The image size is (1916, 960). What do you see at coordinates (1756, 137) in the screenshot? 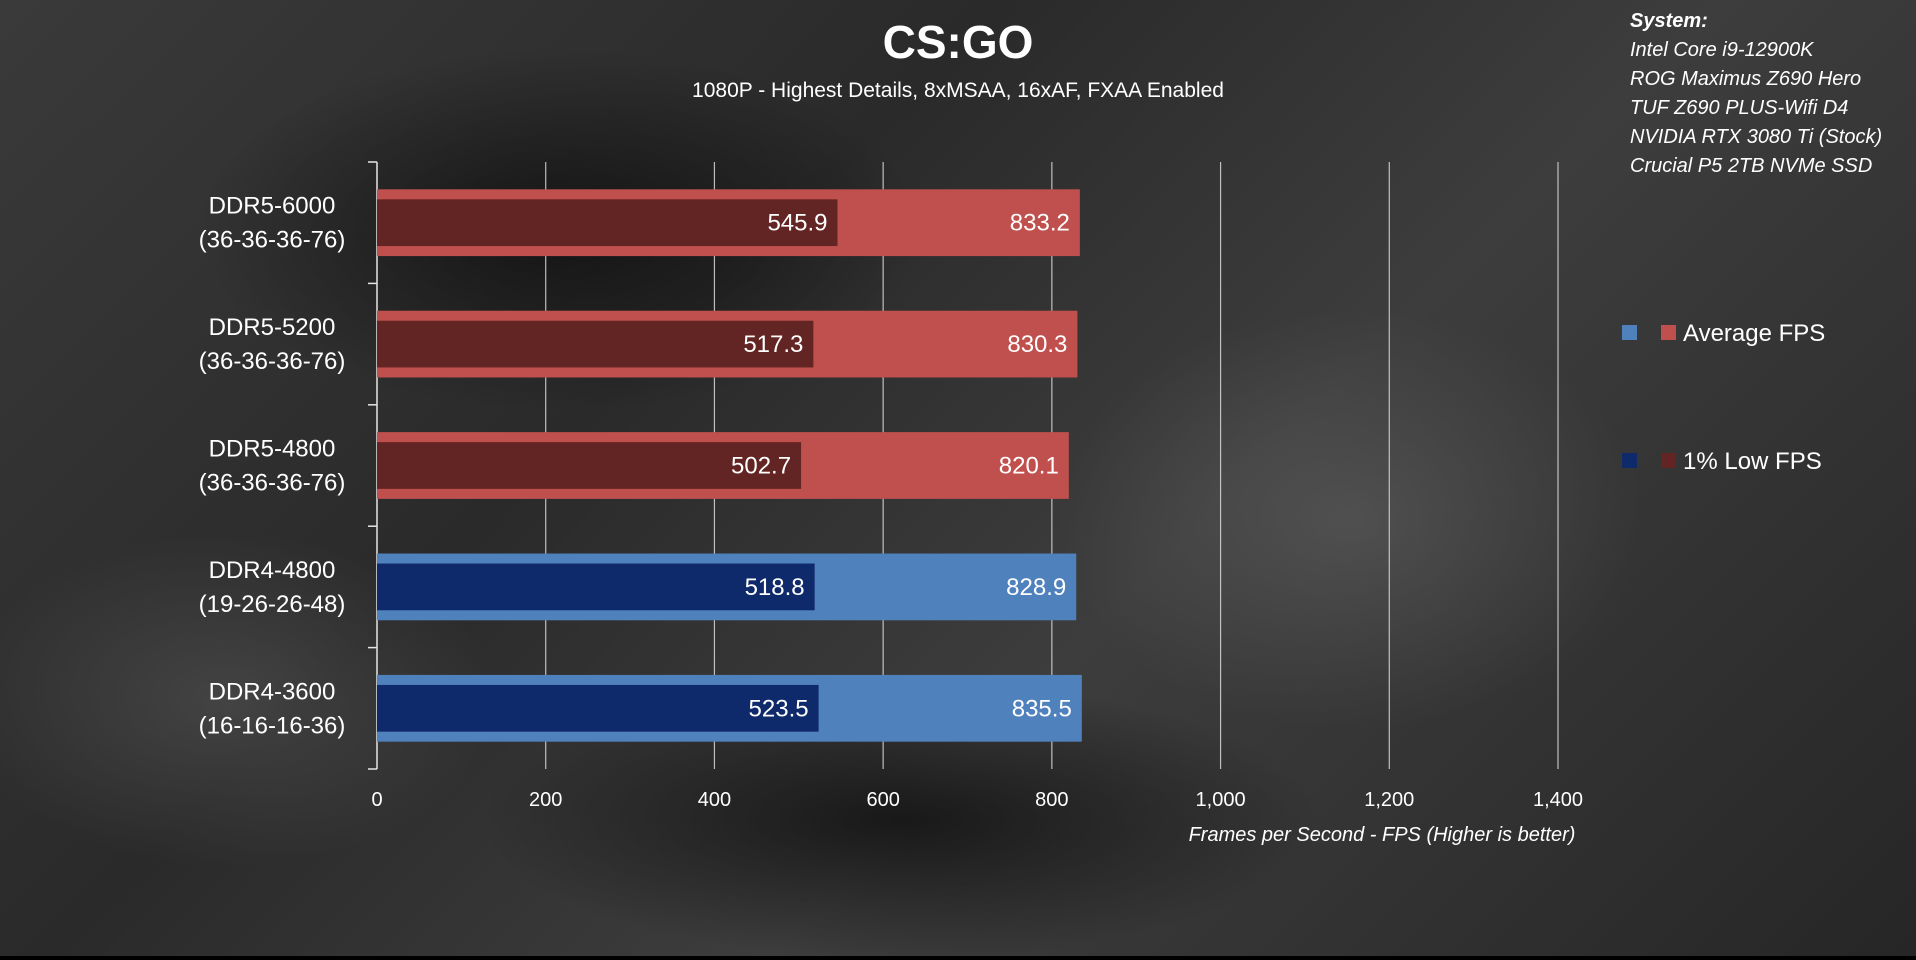
I see `system-gpu: NVIDIA RTX 3080 Ti (Stock)` at bounding box center [1756, 137].